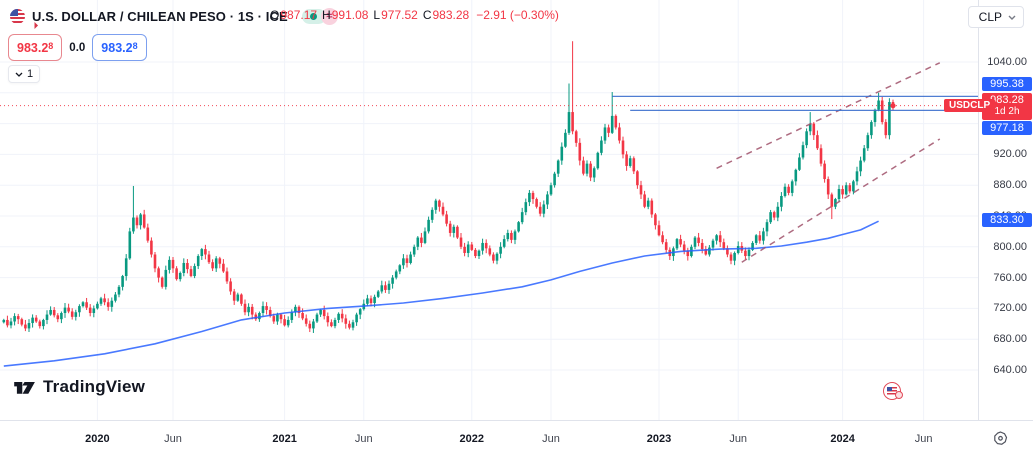 This screenshot has height=456, width=1033. Describe the element at coordinates (1007, 127) in the screenshot. I see `level-price-badge-low: 977.18` at that location.